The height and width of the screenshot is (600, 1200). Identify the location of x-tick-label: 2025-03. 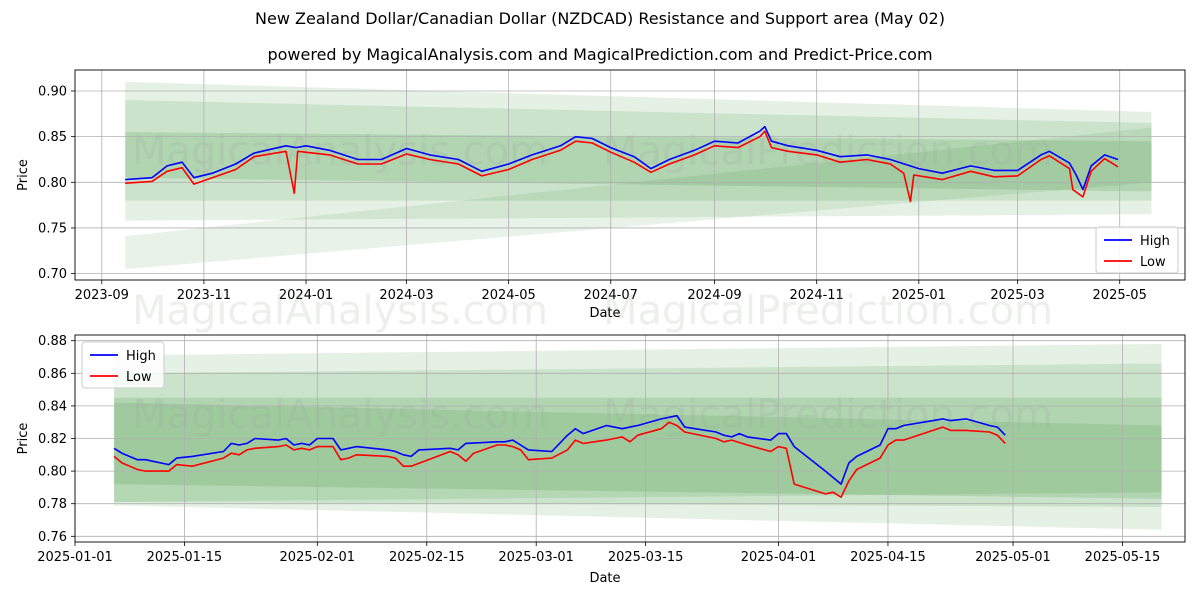
(1017, 295).